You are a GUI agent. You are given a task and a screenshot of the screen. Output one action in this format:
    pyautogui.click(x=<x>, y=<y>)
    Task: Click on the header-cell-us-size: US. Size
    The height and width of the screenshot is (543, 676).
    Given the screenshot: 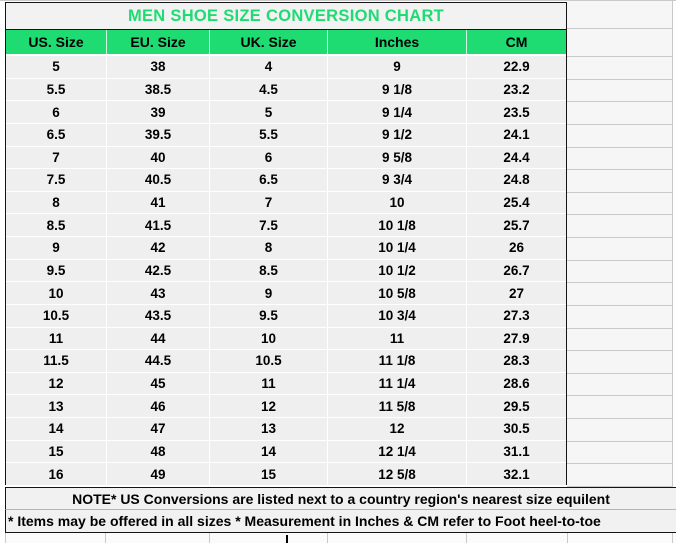 What is the action you would take?
    pyautogui.click(x=56, y=42)
    